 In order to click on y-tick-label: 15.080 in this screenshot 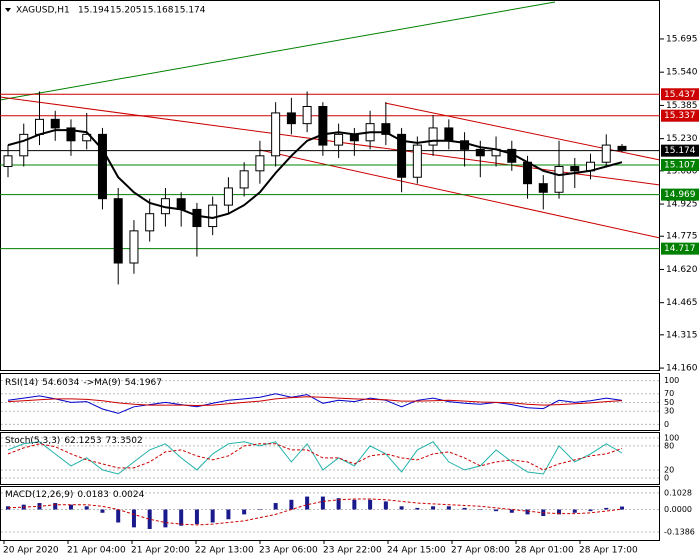, I will do `click(682, 171)`.